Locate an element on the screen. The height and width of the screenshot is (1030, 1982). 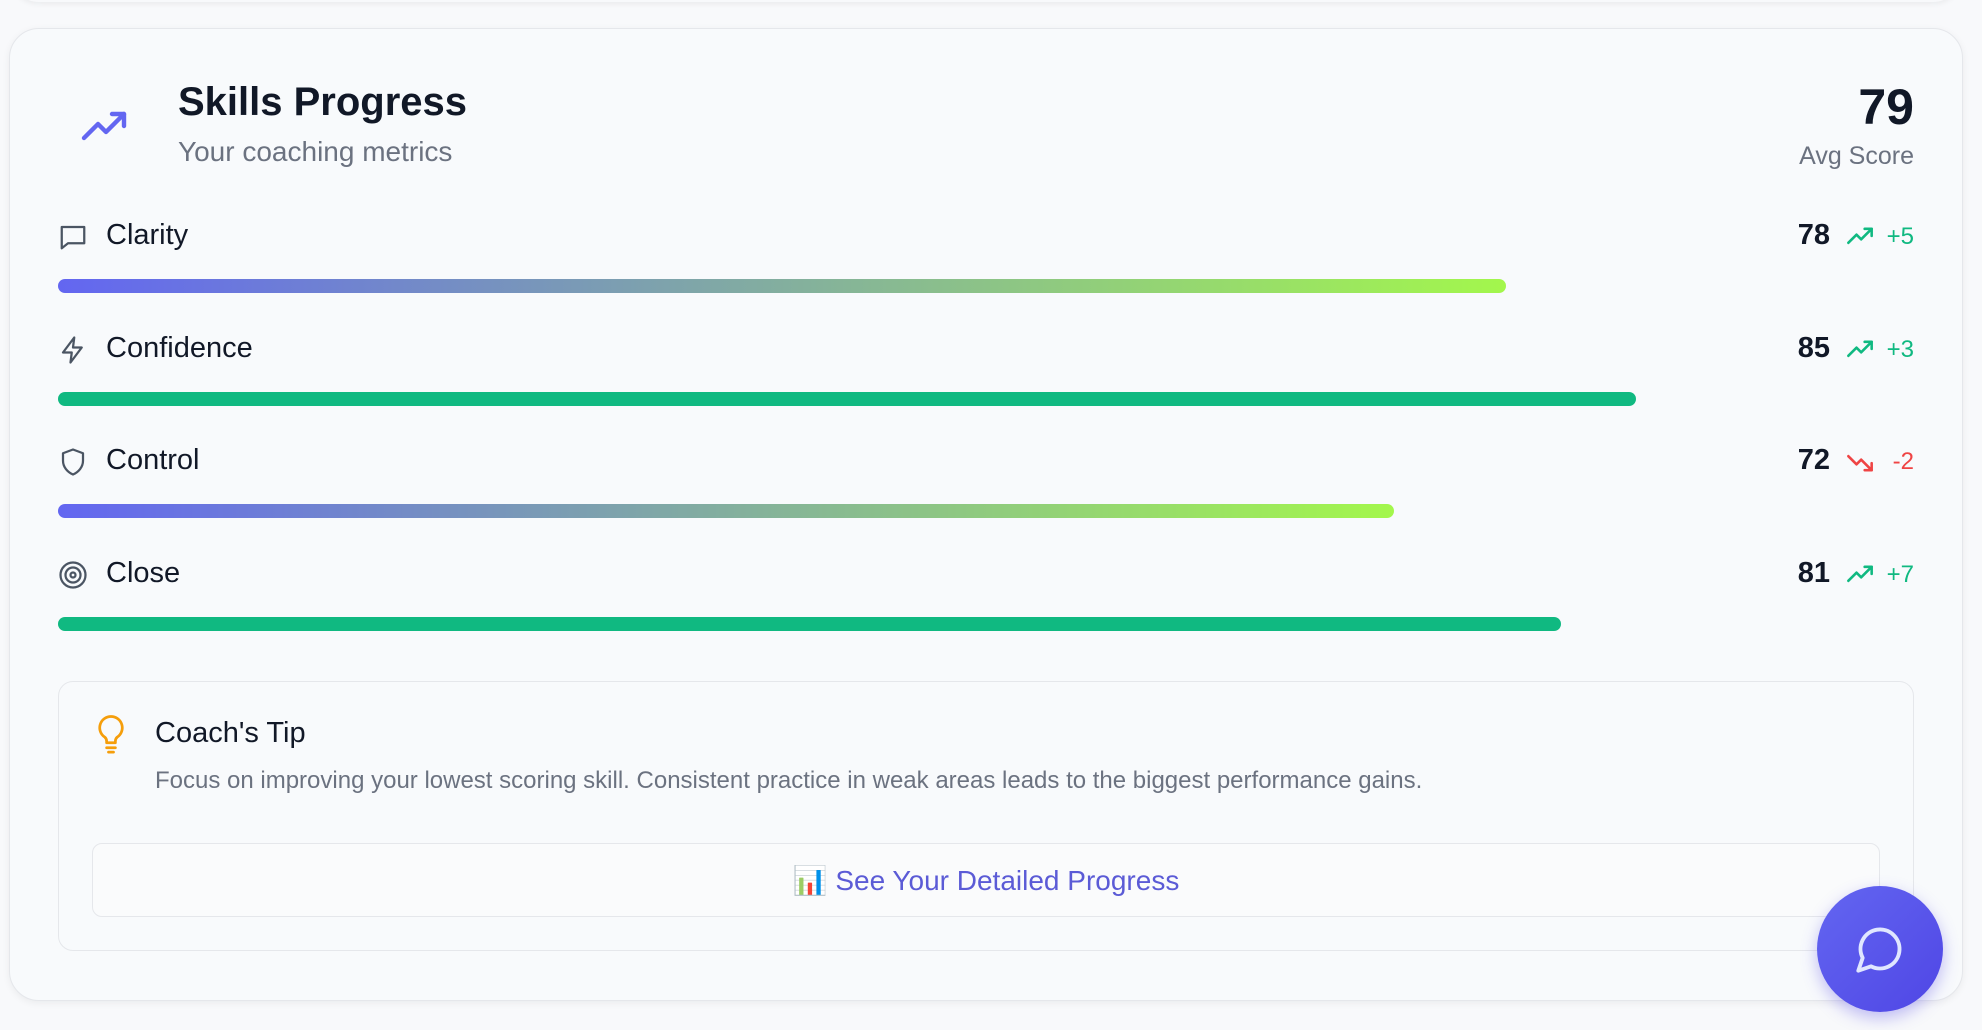
tip-title: Coach's Tip is located at coordinates (230, 733).